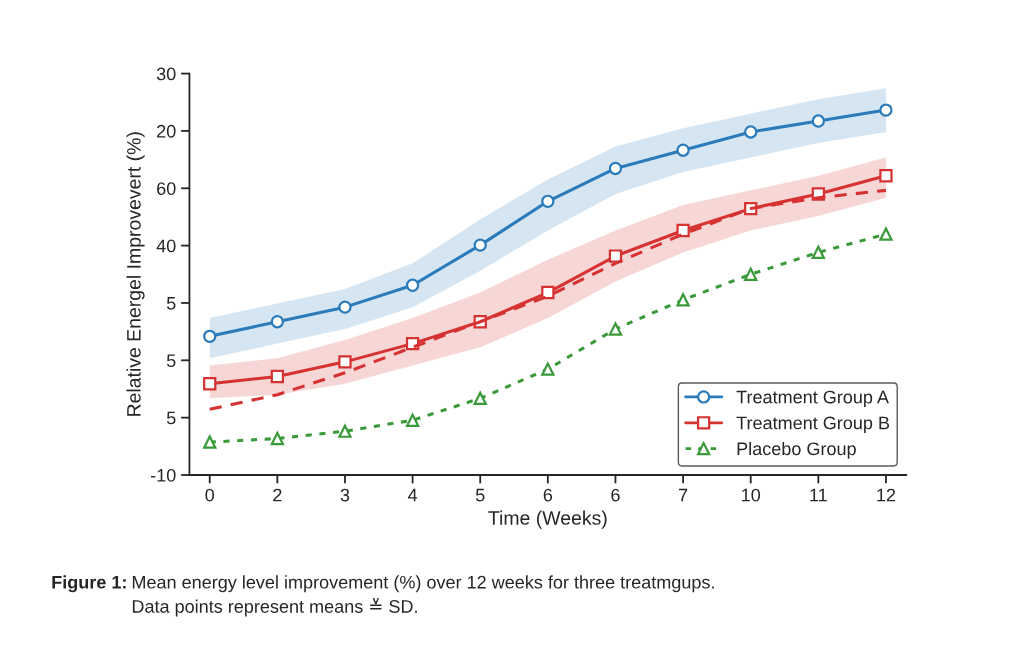  Describe the element at coordinates (813, 424) in the screenshot. I see `legend-label: Treatment Group B` at that location.